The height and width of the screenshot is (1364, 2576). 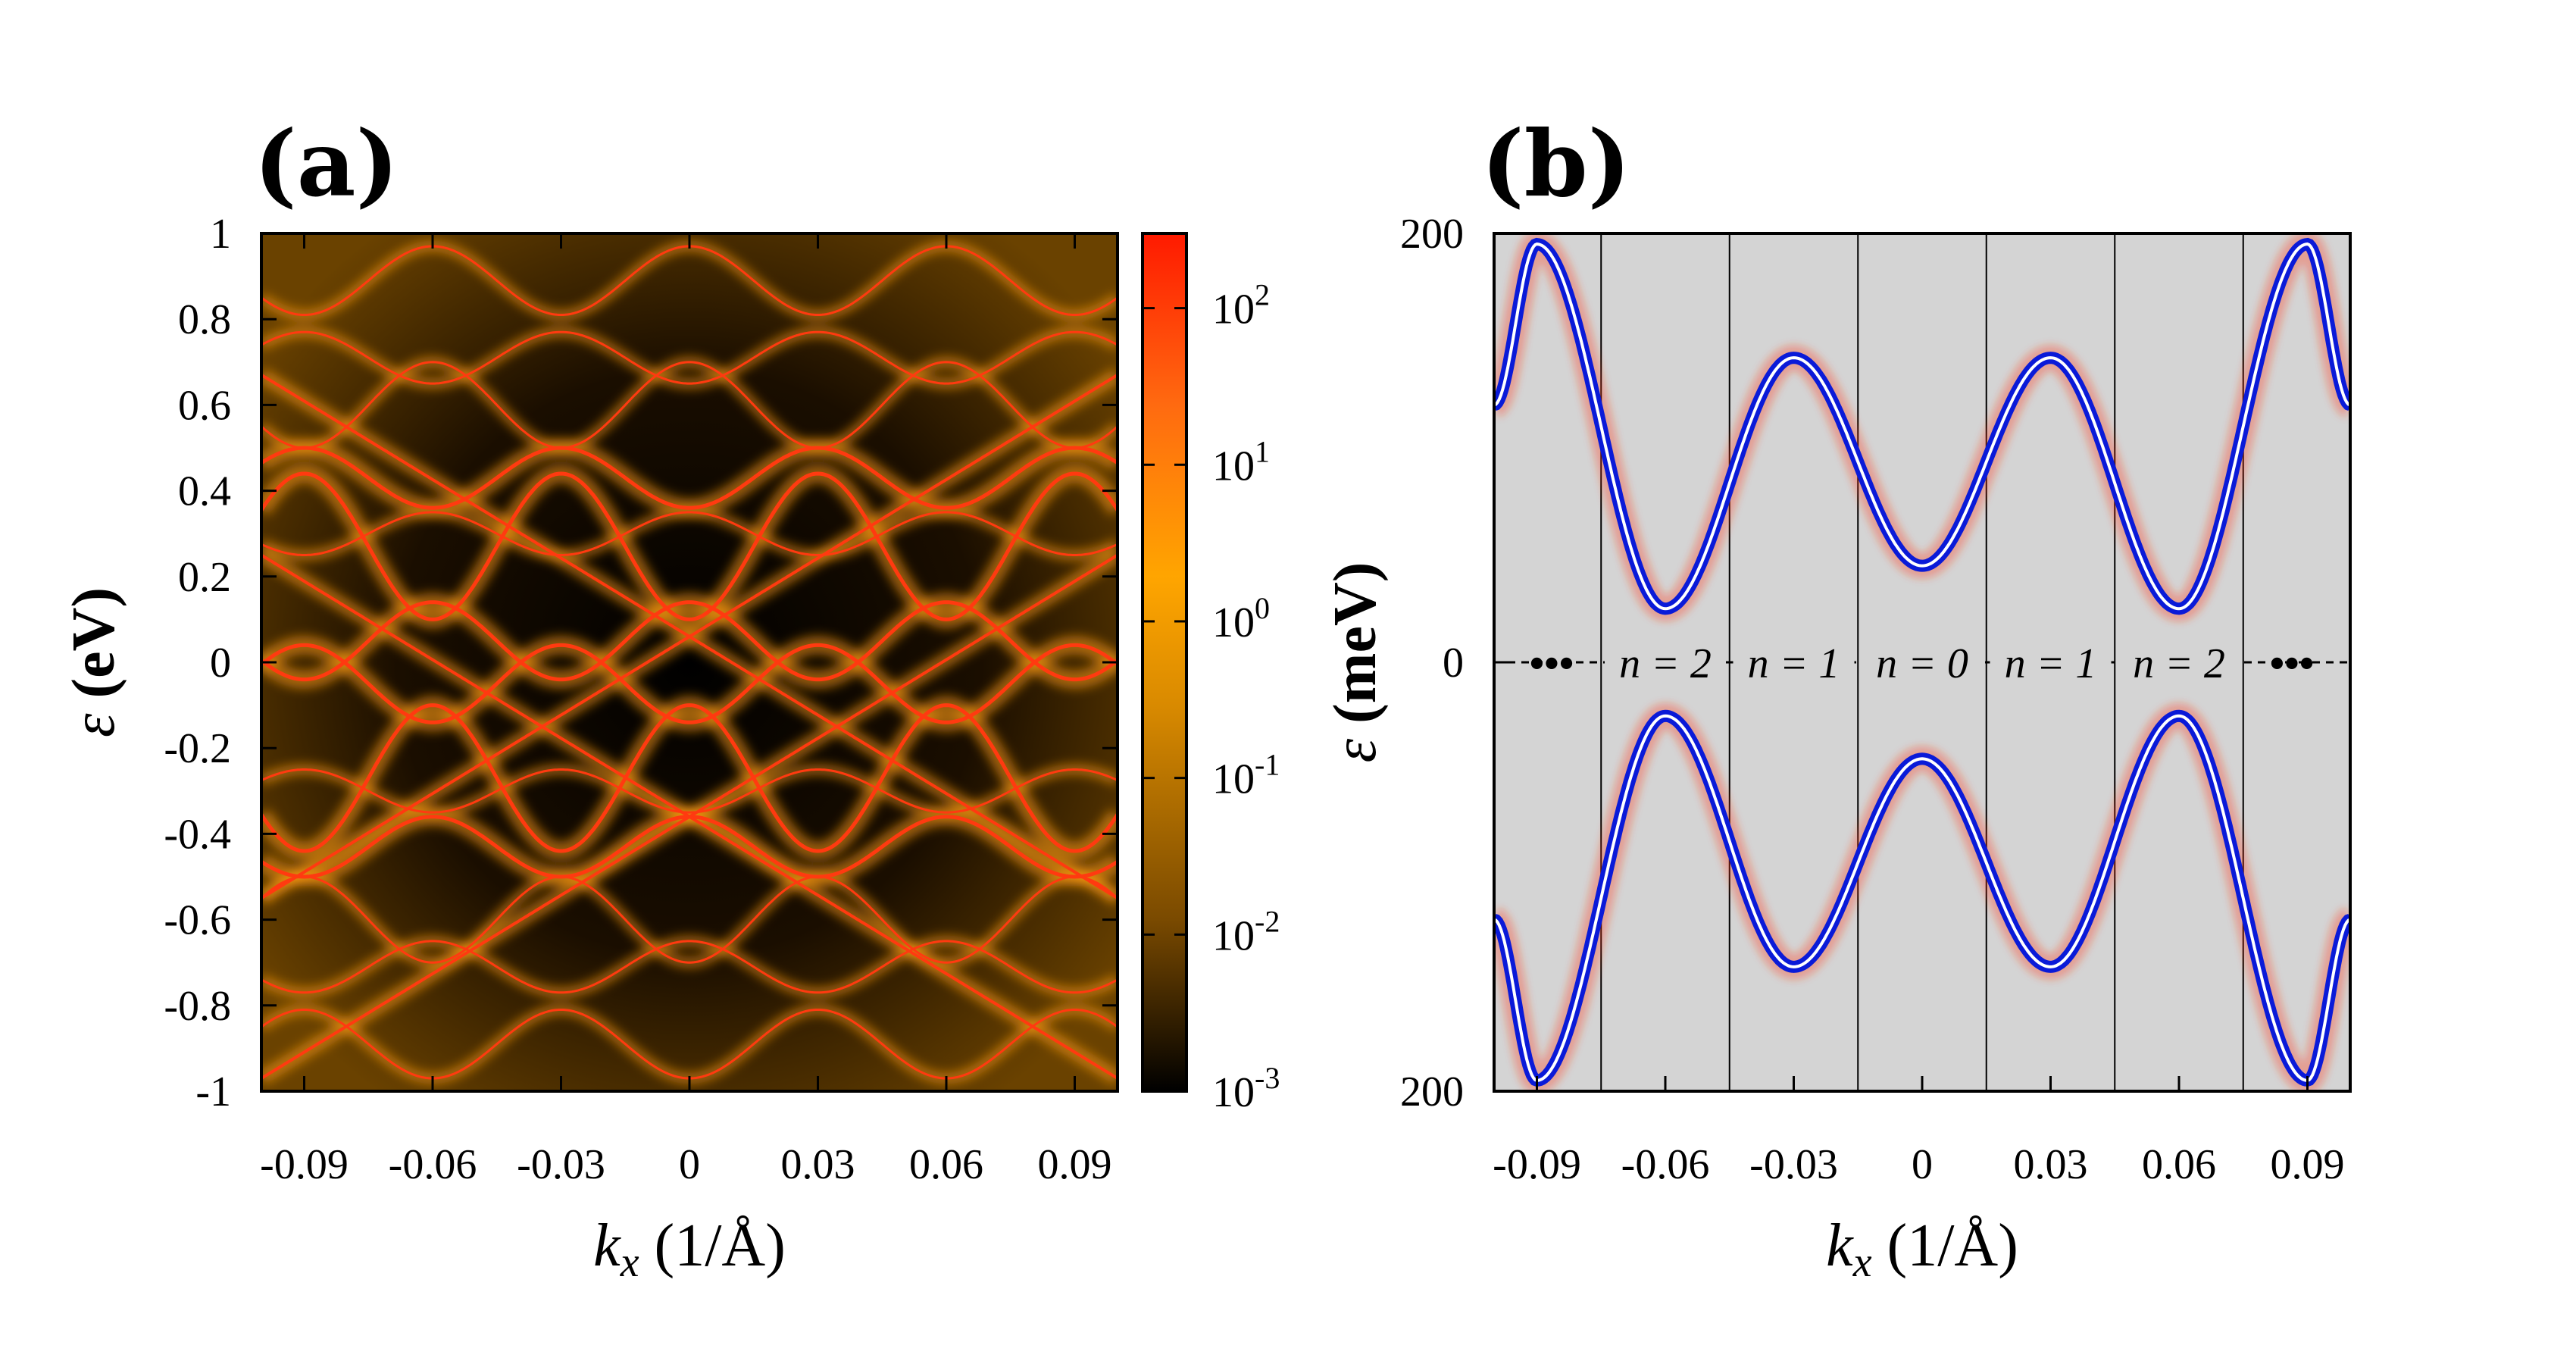 I want to click on panel-b-x-sub: x, so click(x=1862, y=1262).